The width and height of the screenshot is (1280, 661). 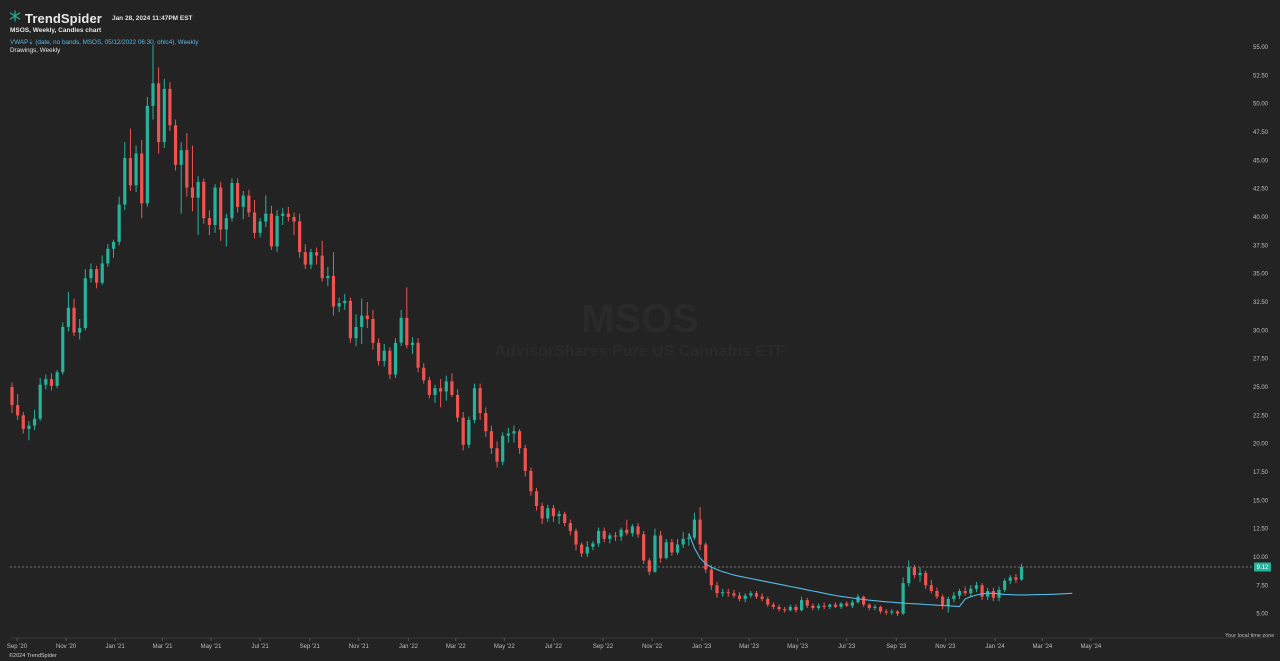 What do you see at coordinates (35, 50) in the screenshot?
I see `drawings-legend: Drawings, Weekly` at bounding box center [35, 50].